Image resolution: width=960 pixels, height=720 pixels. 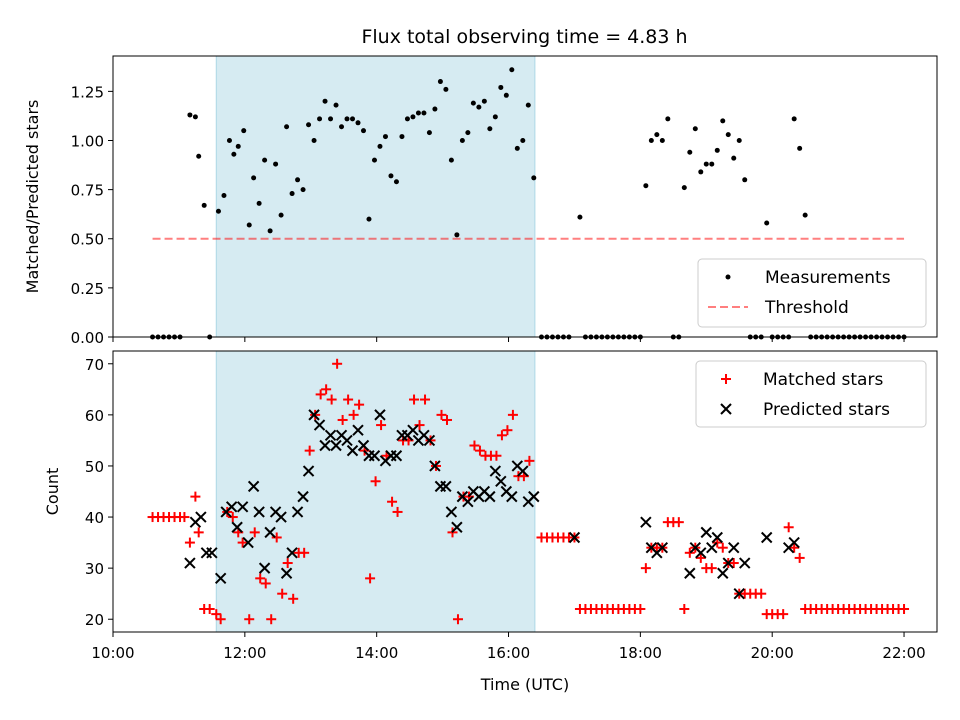 I want to click on y-tick-label: 70, so click(x=94, y=365).